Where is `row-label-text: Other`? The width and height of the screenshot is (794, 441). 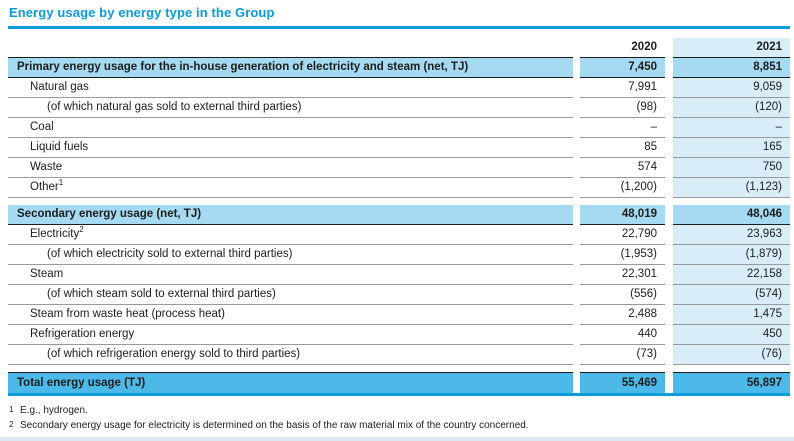 row-label-text: Other is located at coordinates (44, 187).